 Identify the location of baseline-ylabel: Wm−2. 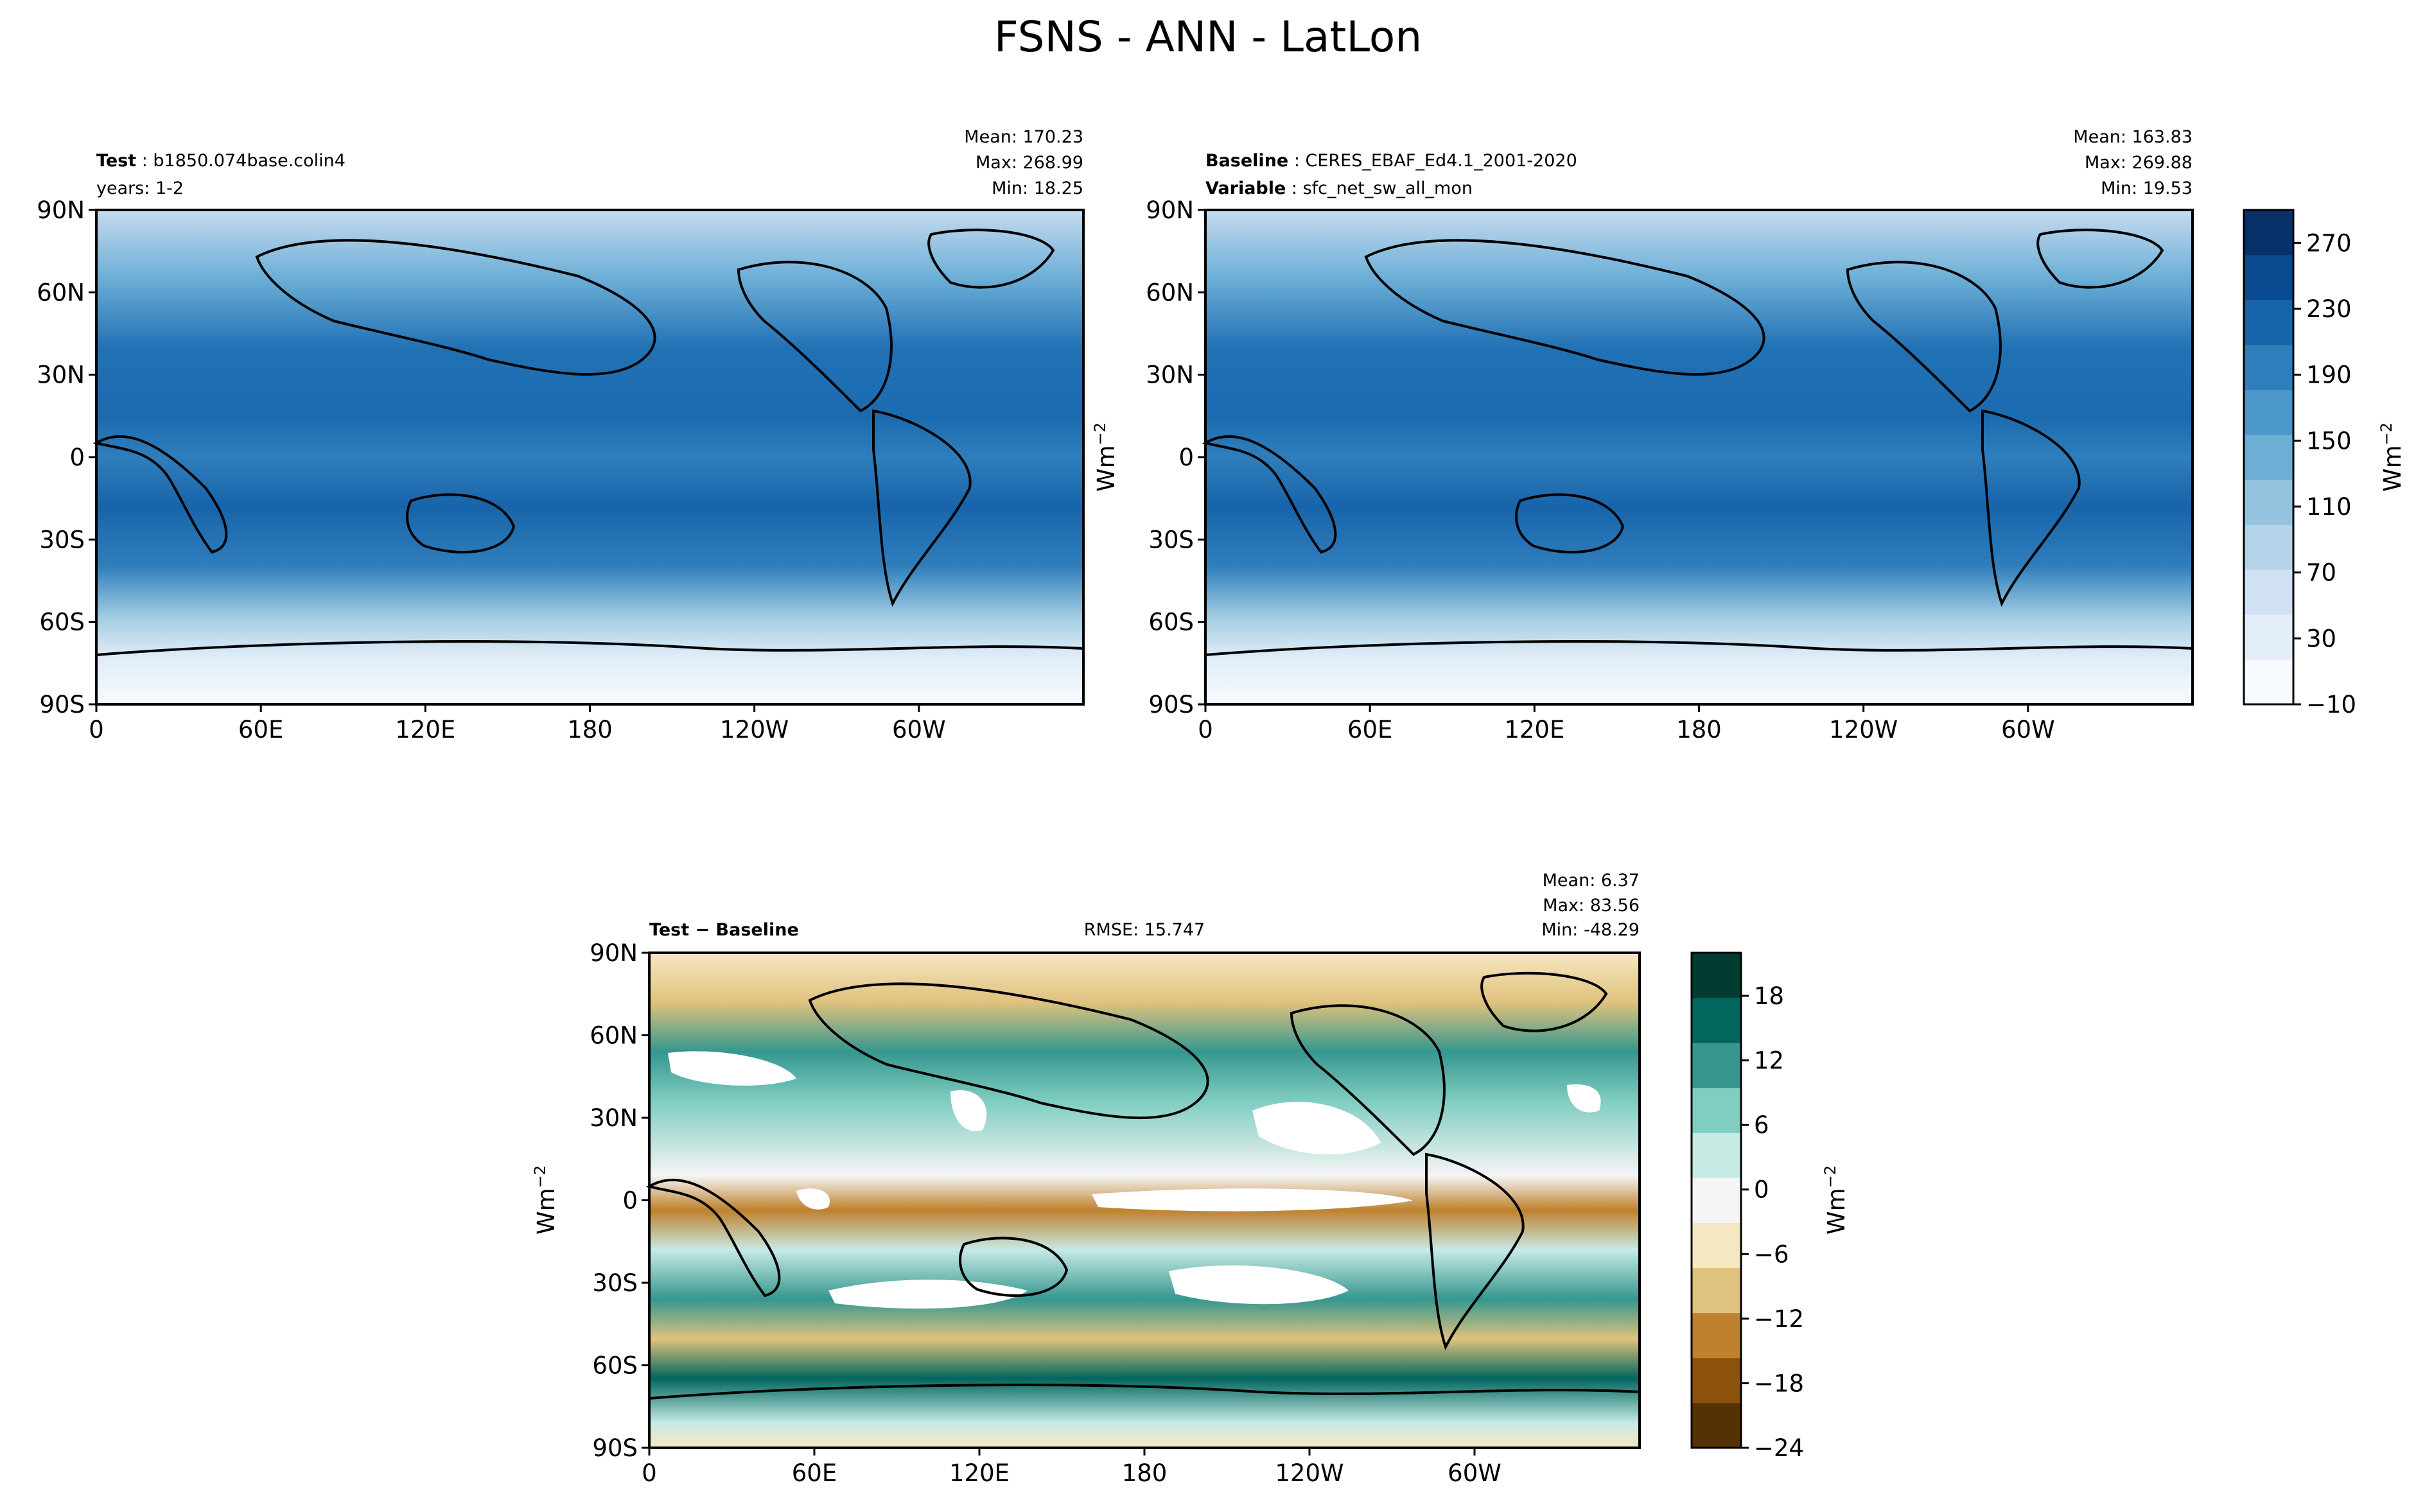
(1105, 457).